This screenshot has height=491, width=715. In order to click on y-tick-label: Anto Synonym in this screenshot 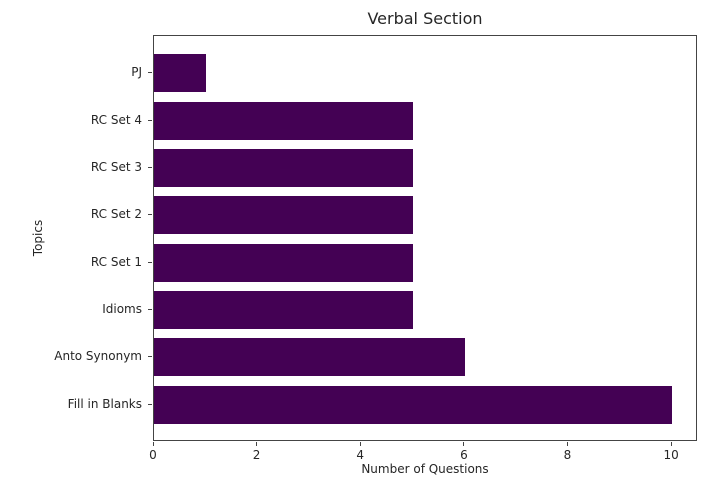, I will do `click(98, 356)`.